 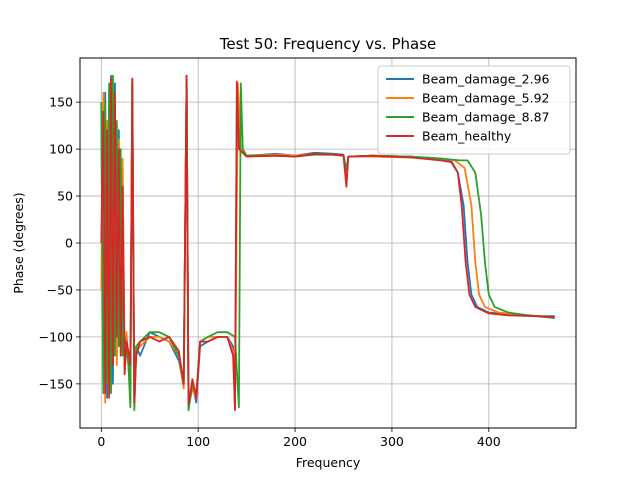 I want to click on y-tick-label: 150, so click(x=61, y=102).